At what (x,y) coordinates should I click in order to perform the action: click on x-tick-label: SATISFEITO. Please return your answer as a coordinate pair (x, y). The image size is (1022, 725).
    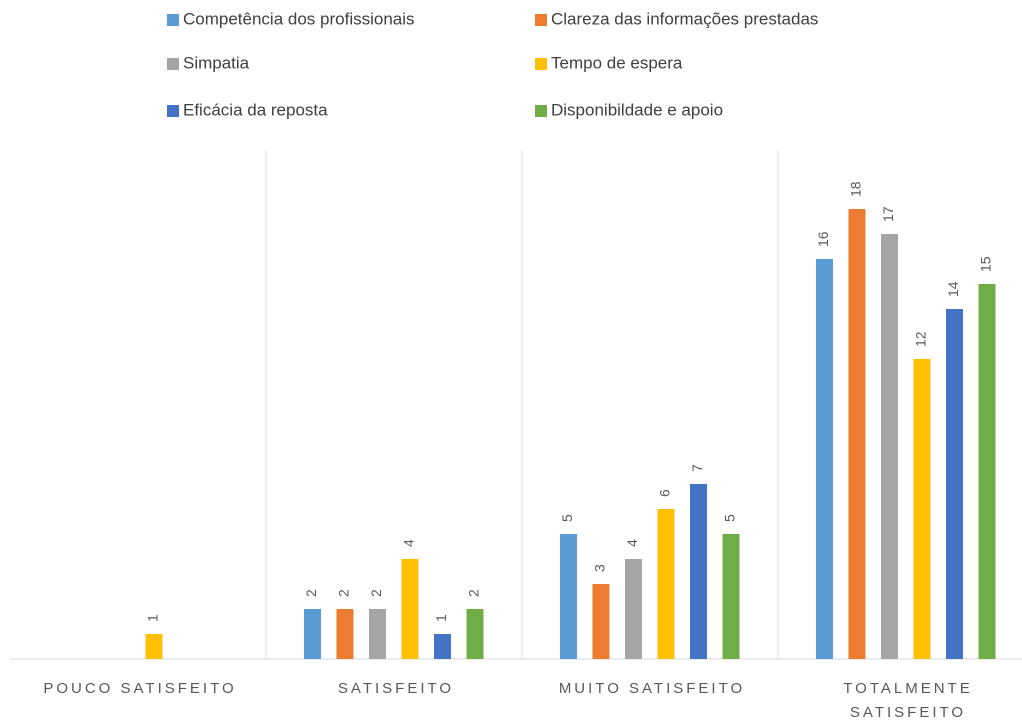
    Looking at the image, I should click on (396, 688).